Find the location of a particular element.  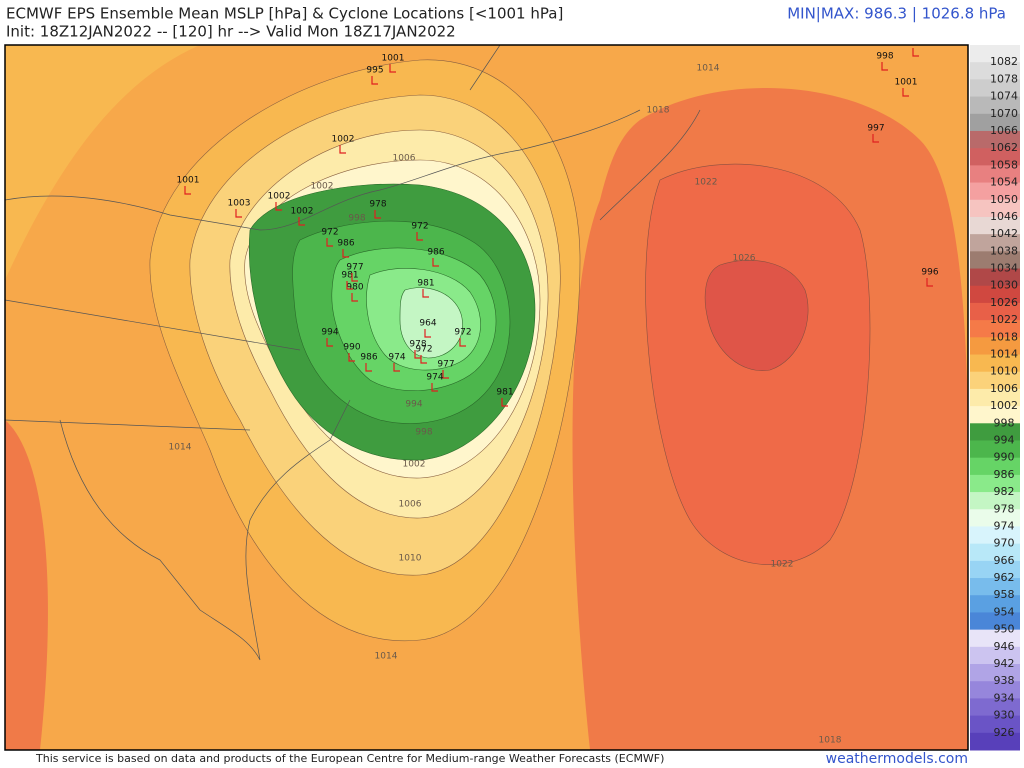

colorbar-label: 930 is located at coordinates (1004, 715).